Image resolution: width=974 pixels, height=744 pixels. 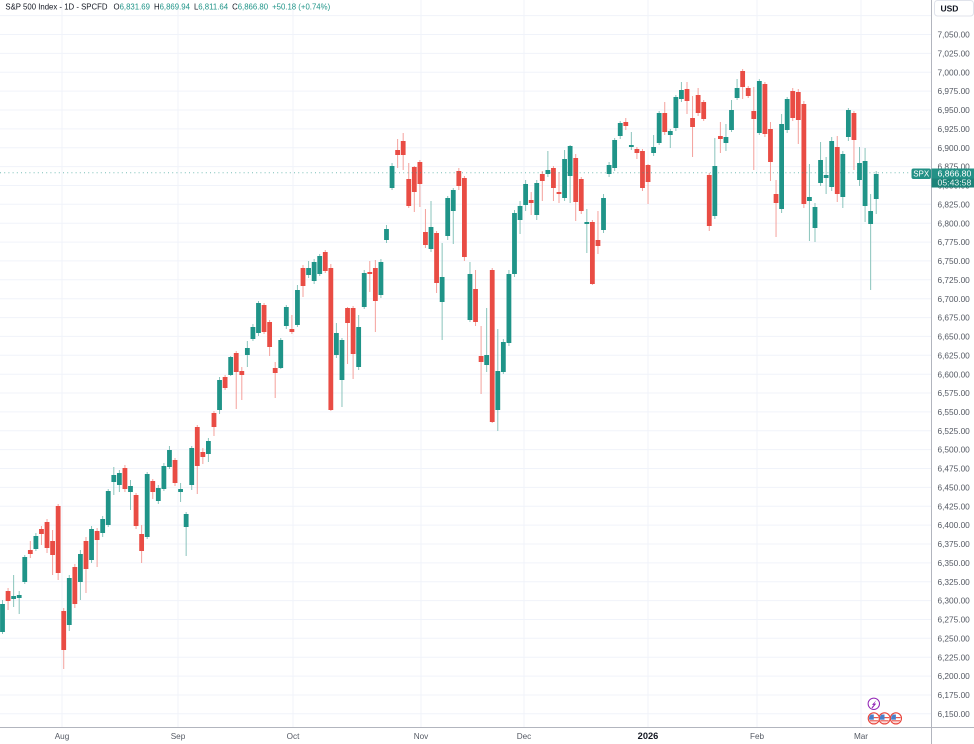 I want to click on svg-text: 7,025.00, so click(x=954, y=54).